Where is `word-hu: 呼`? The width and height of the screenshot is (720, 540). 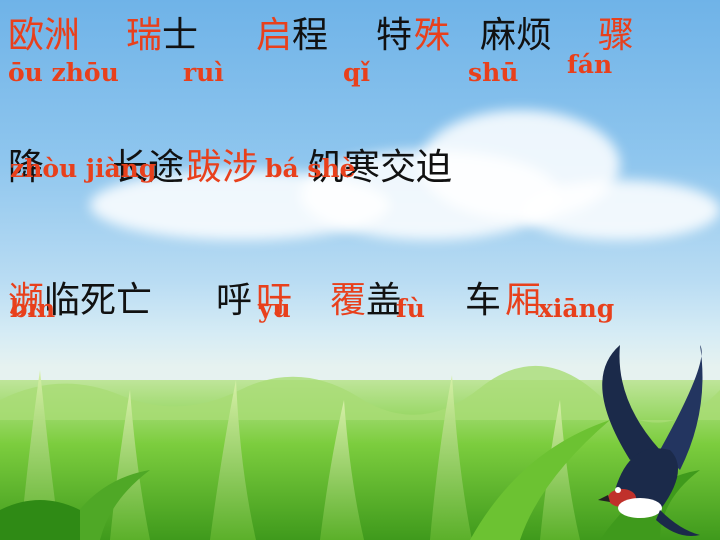
word-hu: 呼 is located at coordinates (234, 300).